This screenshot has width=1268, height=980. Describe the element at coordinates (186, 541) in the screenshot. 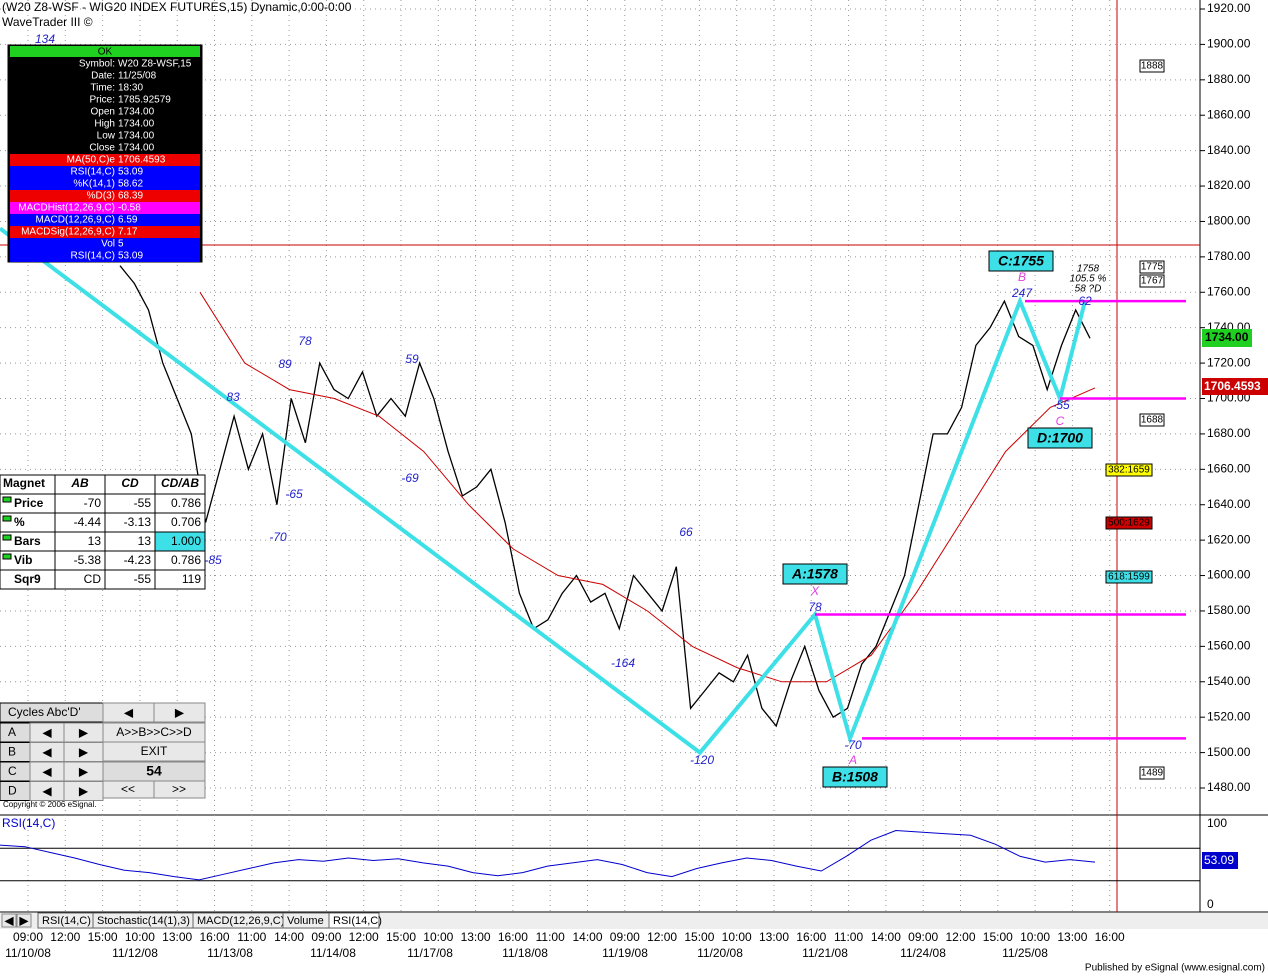

I see `table-cell-text: 1.000` at that location.